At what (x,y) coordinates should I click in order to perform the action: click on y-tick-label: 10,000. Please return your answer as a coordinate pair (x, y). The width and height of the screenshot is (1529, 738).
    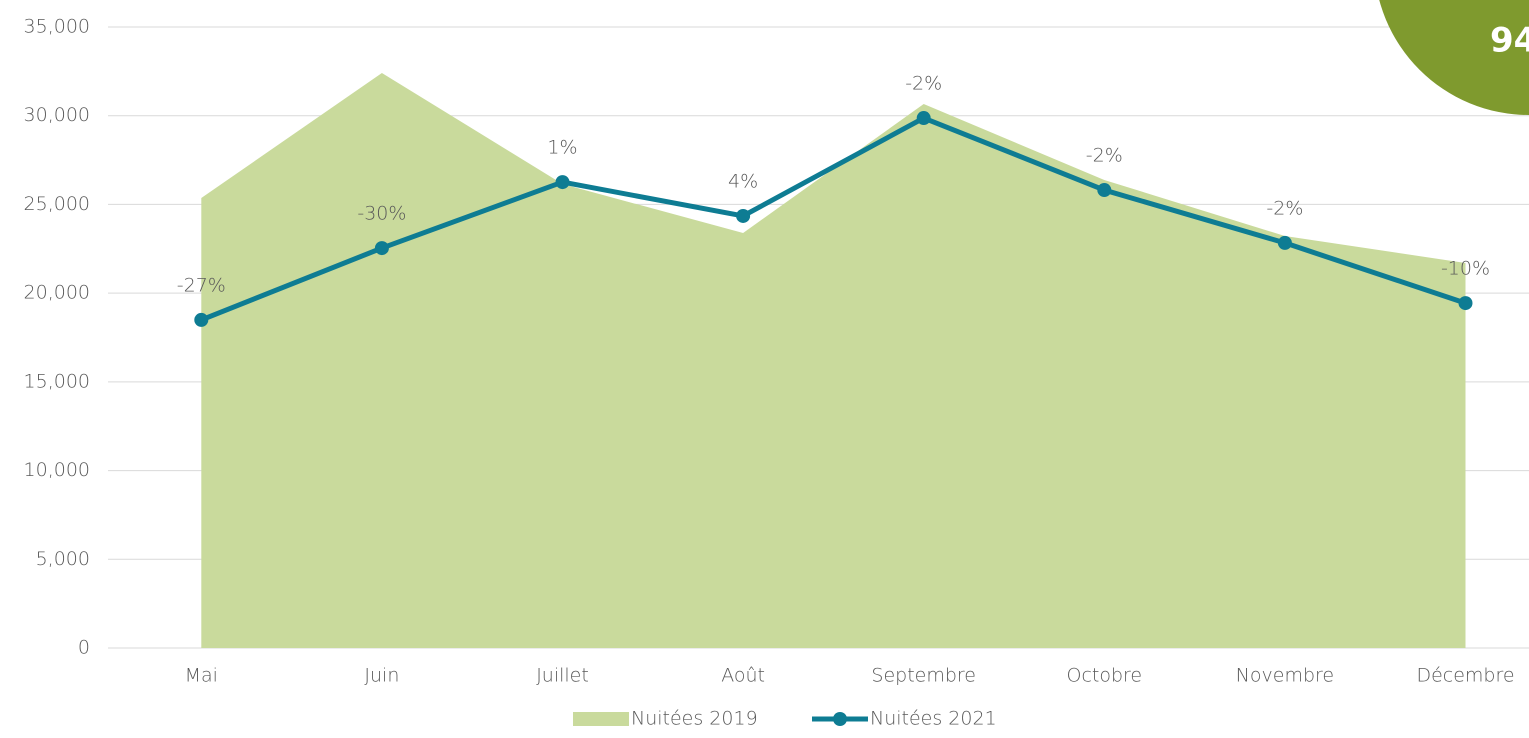
    Looking at the image, I should click on (57, 470).